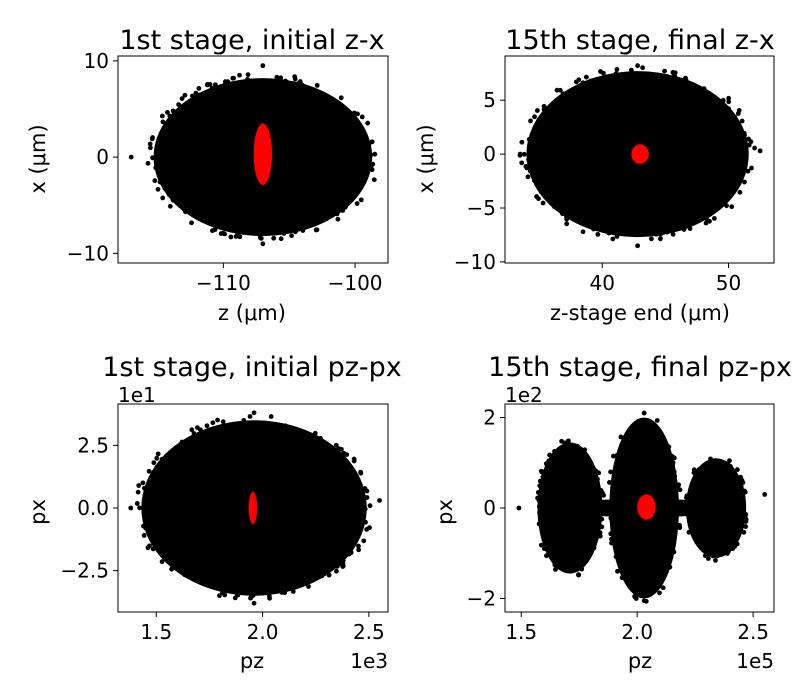 The width and height of the screenshot is (800, 700). What do you see at coordinates (640, 313) in the screenshot?
I see `x-axis-label: z-stage end (μm)` at bounding box center [640, 313].